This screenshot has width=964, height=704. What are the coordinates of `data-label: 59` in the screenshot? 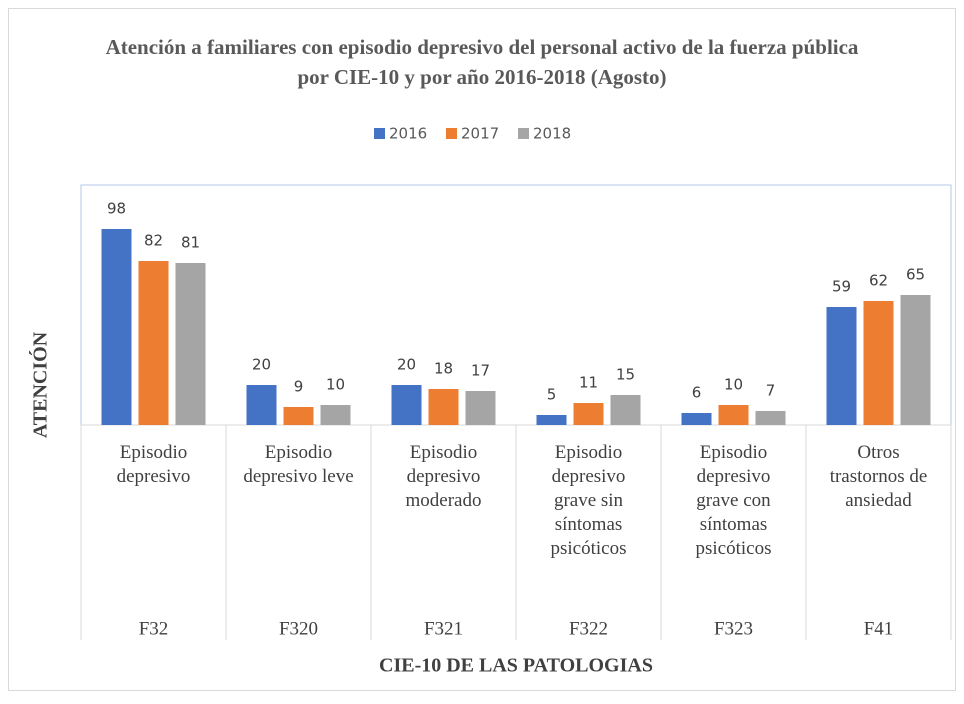 It's located at (841, 287).